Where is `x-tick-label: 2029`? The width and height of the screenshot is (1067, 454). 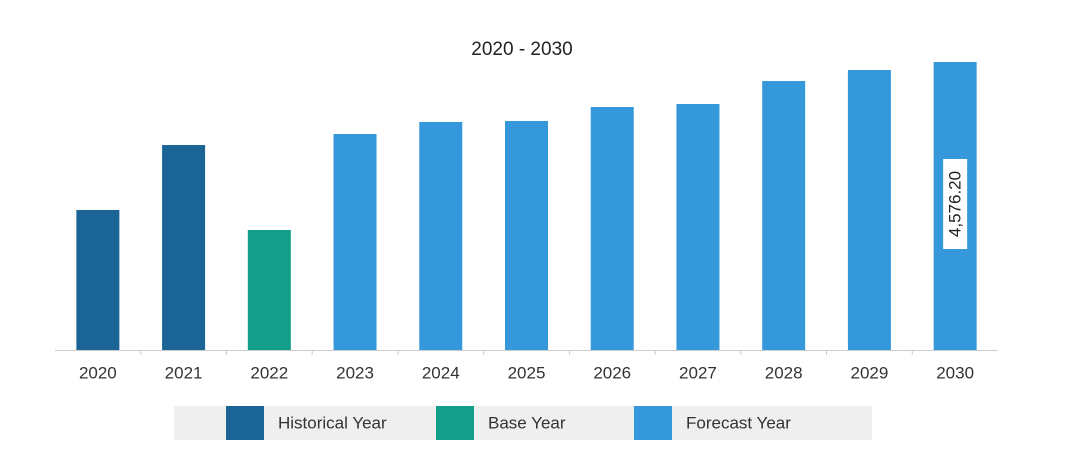
x-tick-label: 2029 is located at coordinates (869, 372).